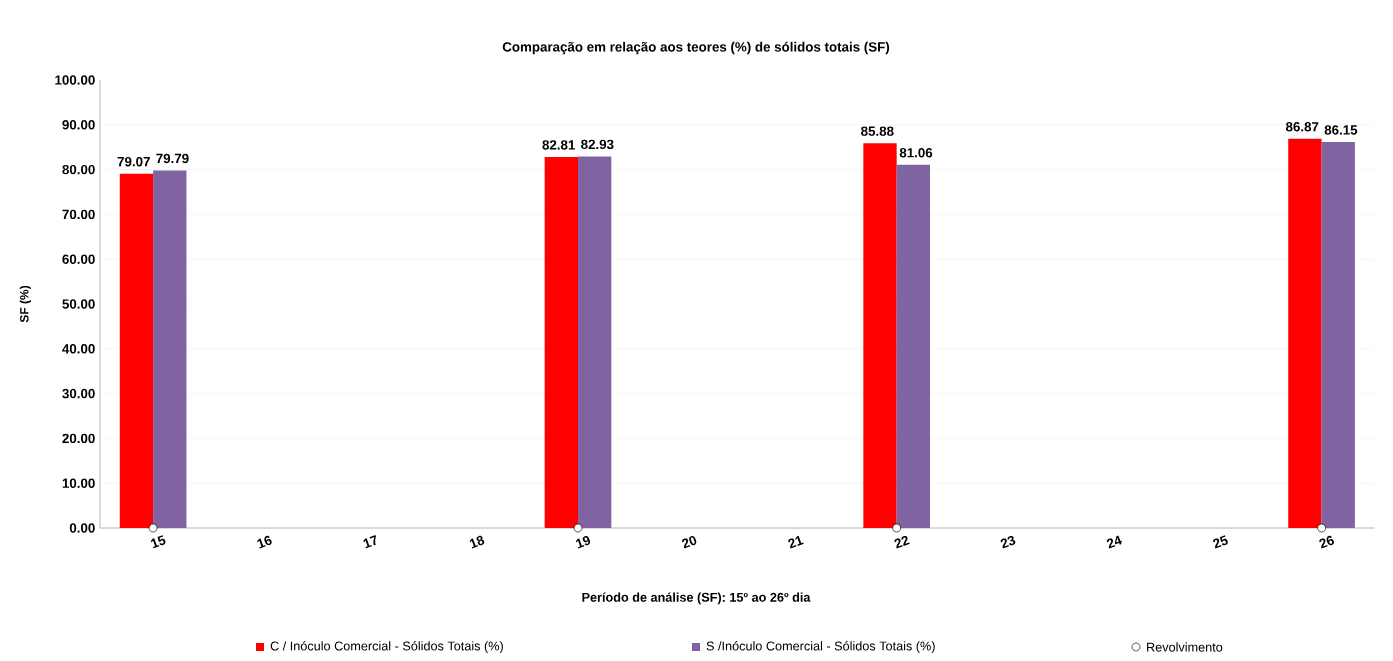 The height and width of the screenshot is (661, 1393). I want to click on x-axis-title: Período de análise (SF): 15º ao 26º dia, so click(696, 598).